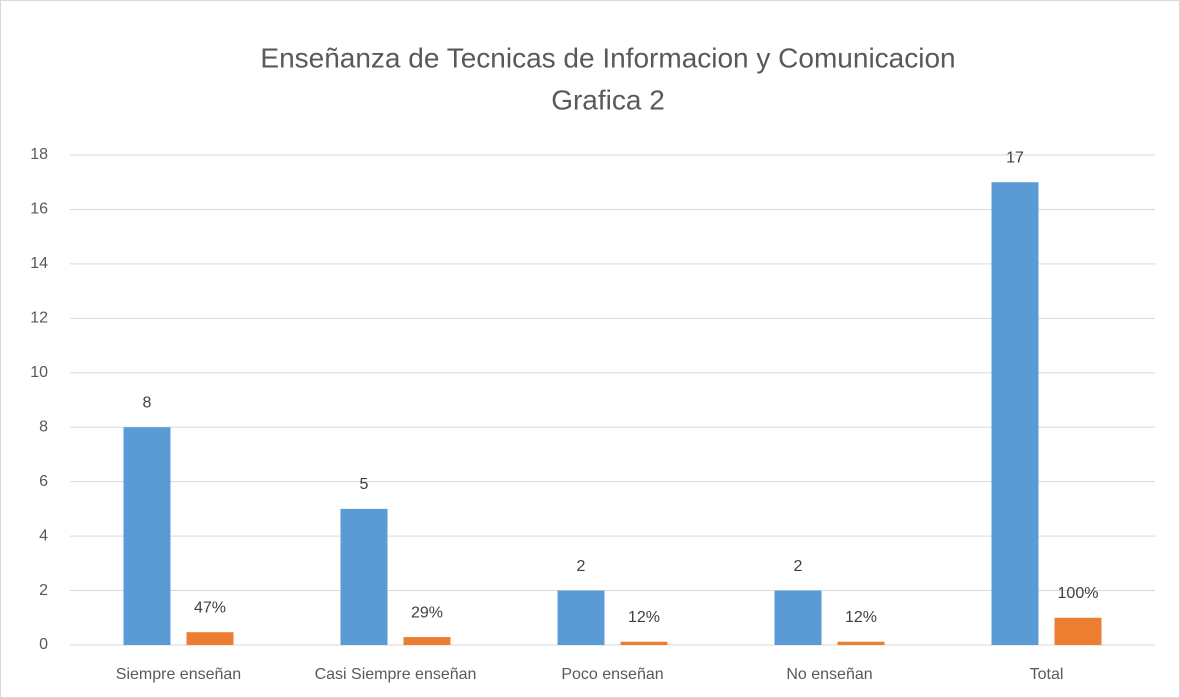 The image size is (1180, 698). Describe the element at coordinates (39, 154) in the screenshot. I see `y-tick-label: 18` at that location.